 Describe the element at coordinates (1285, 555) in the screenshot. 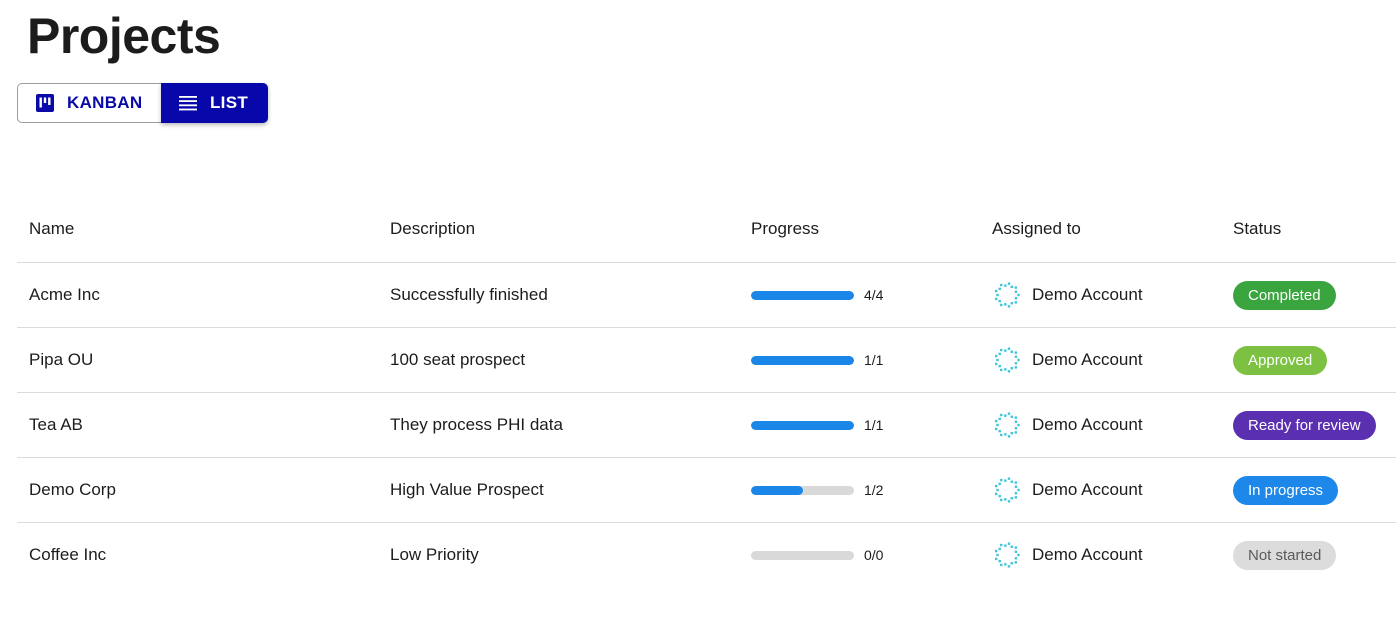

I see `status-badge: Not started` at that location.